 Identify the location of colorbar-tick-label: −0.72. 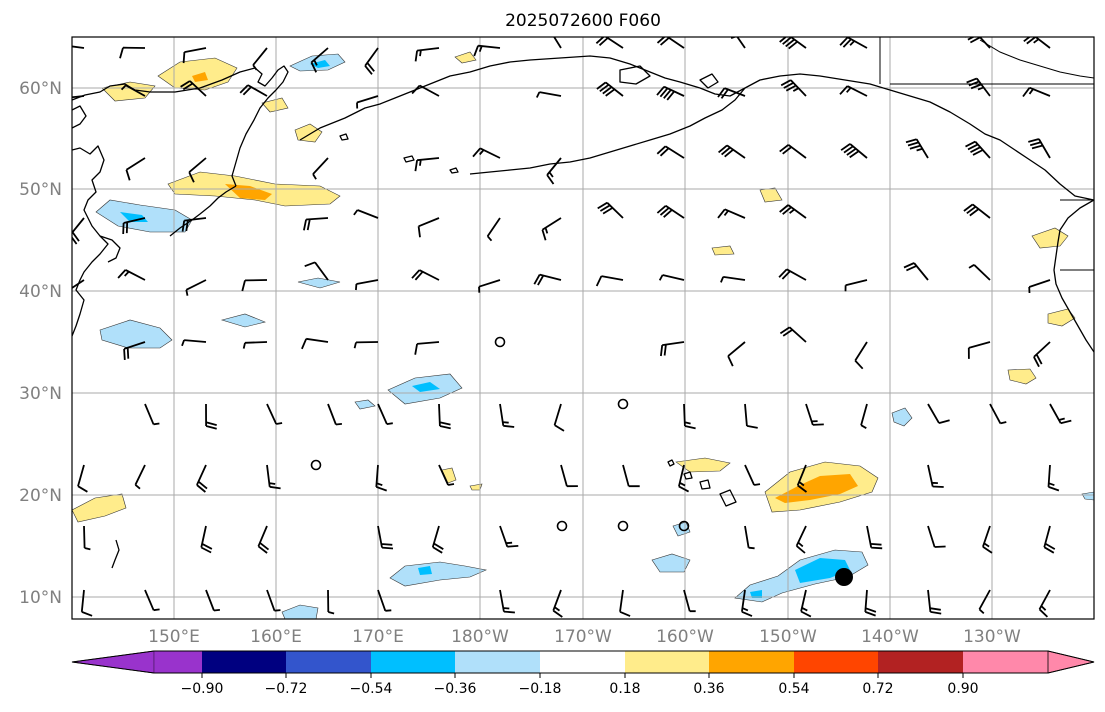
(286, 689).